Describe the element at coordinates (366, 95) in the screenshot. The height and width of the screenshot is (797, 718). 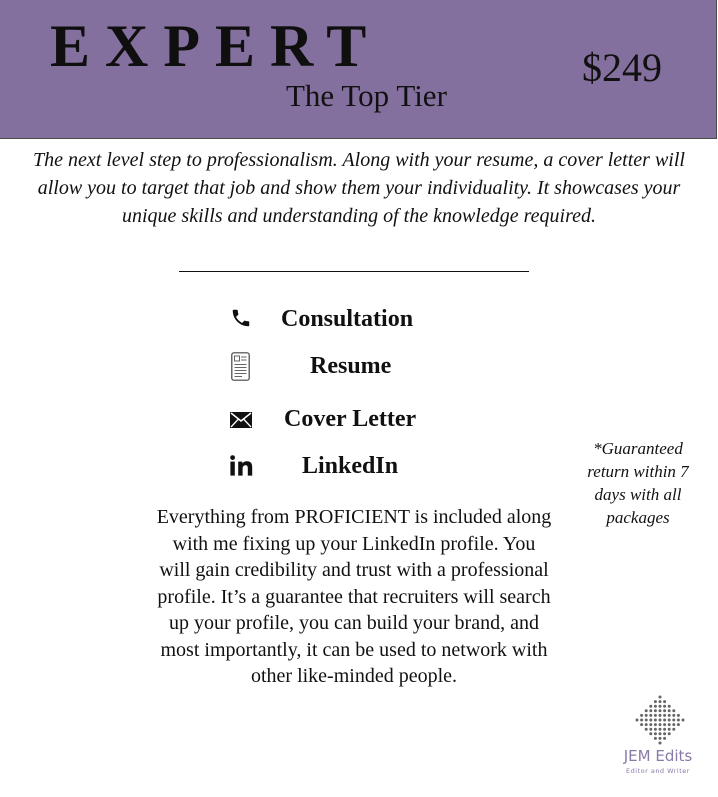
I see `tier-subtitle: The Top Tier` at that location.